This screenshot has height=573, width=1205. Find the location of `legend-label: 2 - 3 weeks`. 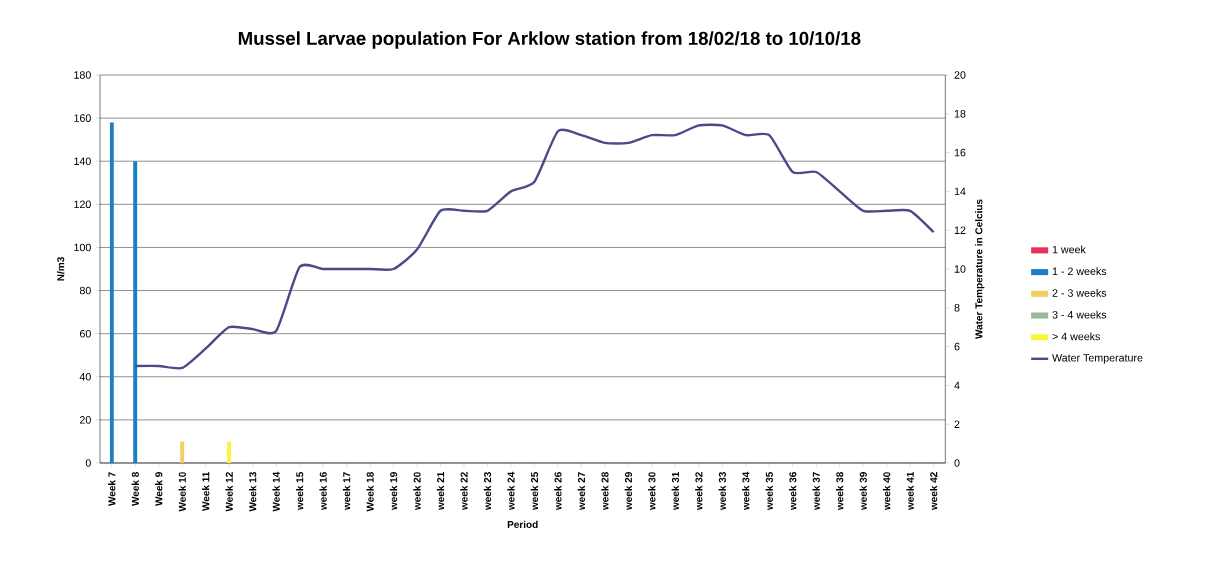

legend-label: 2 - 3 weeks is located at coordinates (1079, 292).